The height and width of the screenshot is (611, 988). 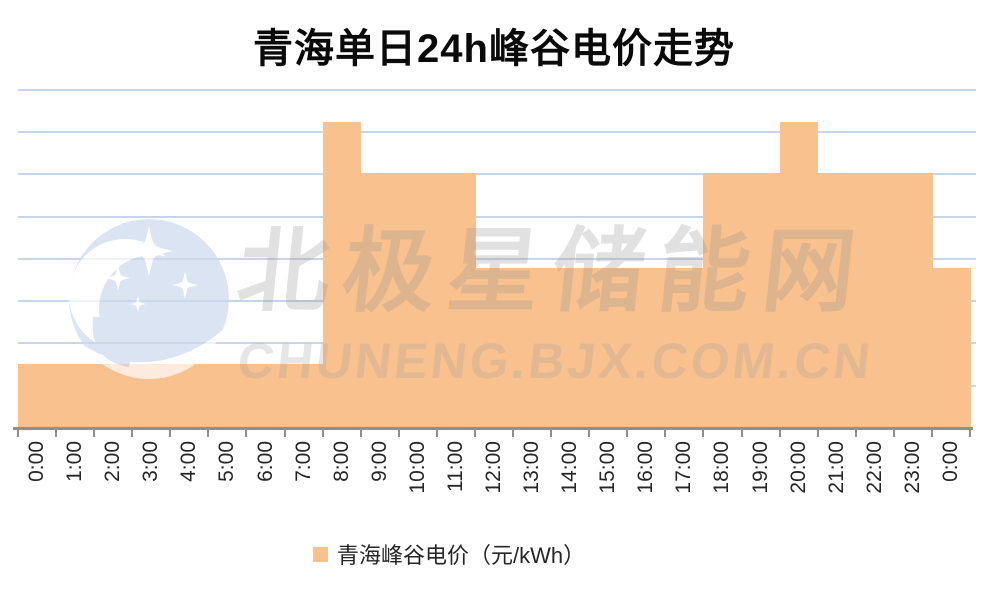 What do you see at coordinates (608, 467) in the screenshot?
I see `x-axis-label: 15:00` at bounding box center [608, 467].